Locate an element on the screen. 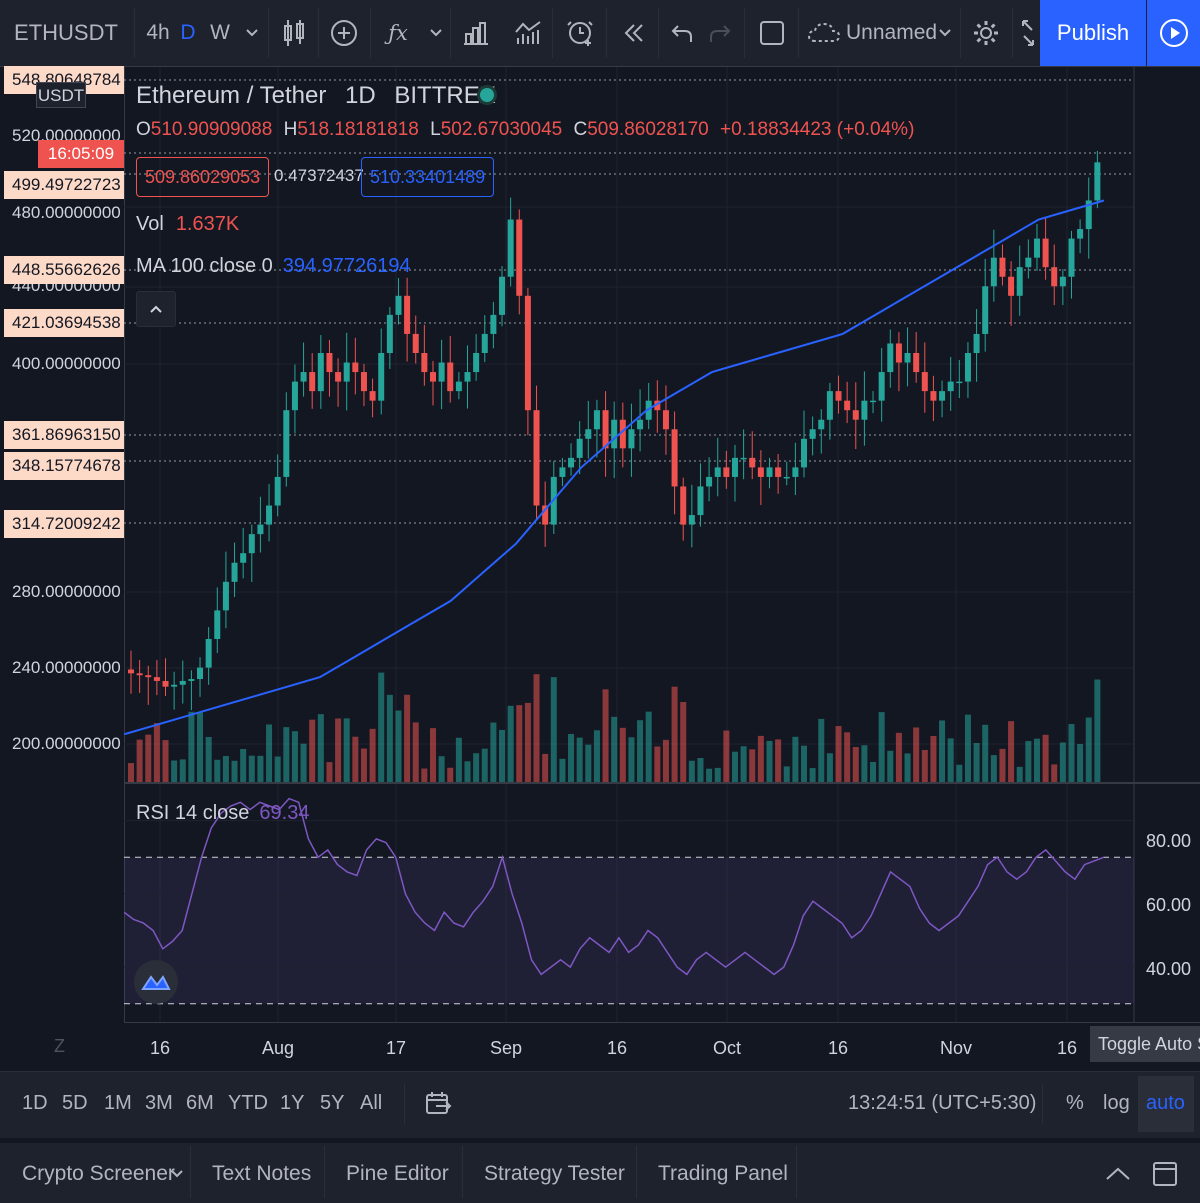 This screenshot has height=1203, width=1200. price-line-label: 348.15774678 is located at coordinates (64, 466).